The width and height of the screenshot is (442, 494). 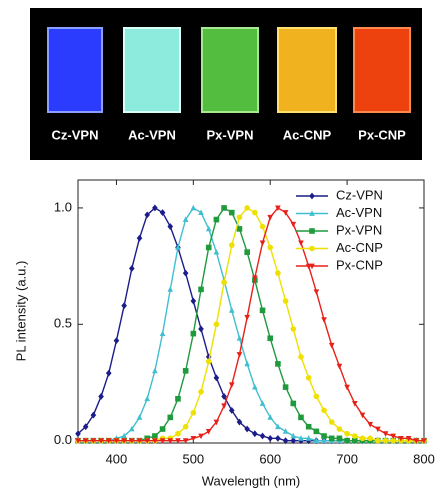 I want to click on photo-label: Ac-VPN, so click(x=152, y=134).